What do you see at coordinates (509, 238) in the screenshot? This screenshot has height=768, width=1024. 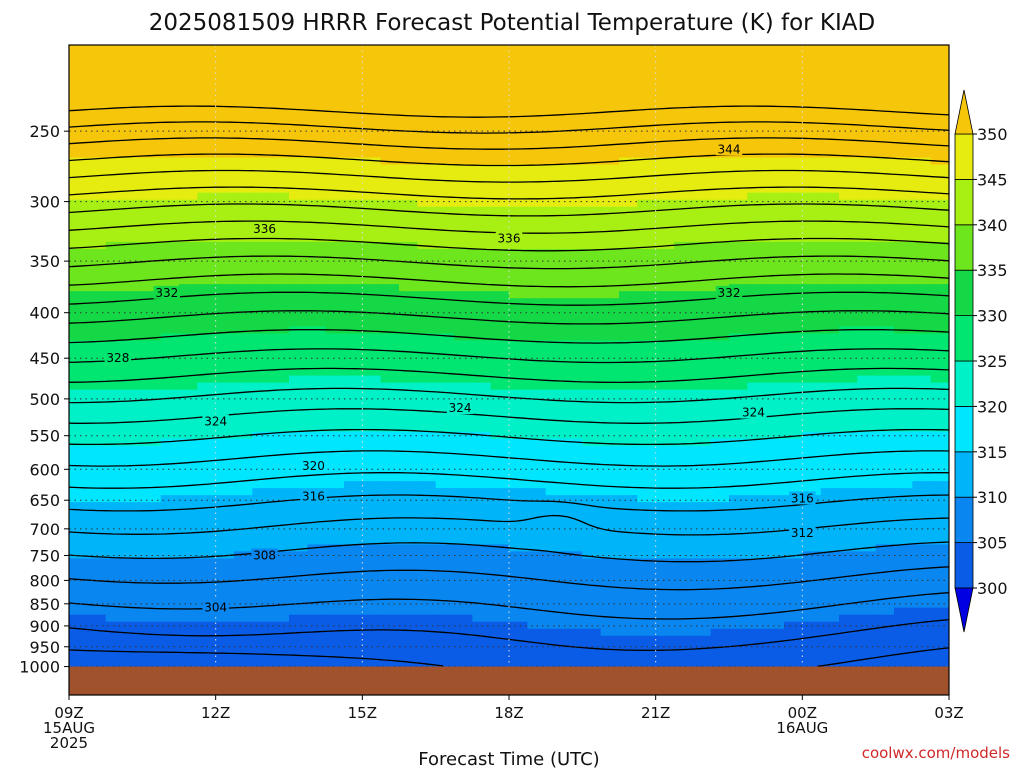 I see `contour-label: 336` at bounding box center [509, 238].